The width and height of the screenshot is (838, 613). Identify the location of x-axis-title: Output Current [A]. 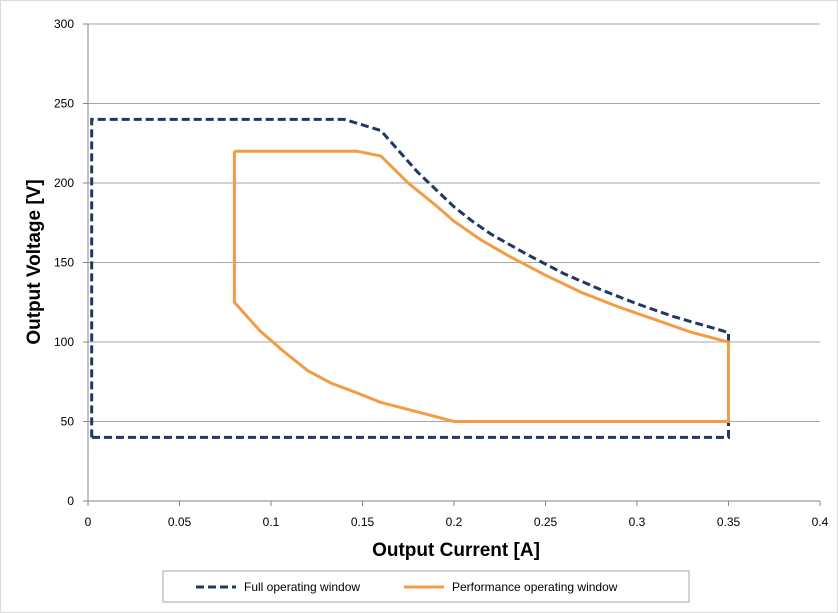
(456, 550).